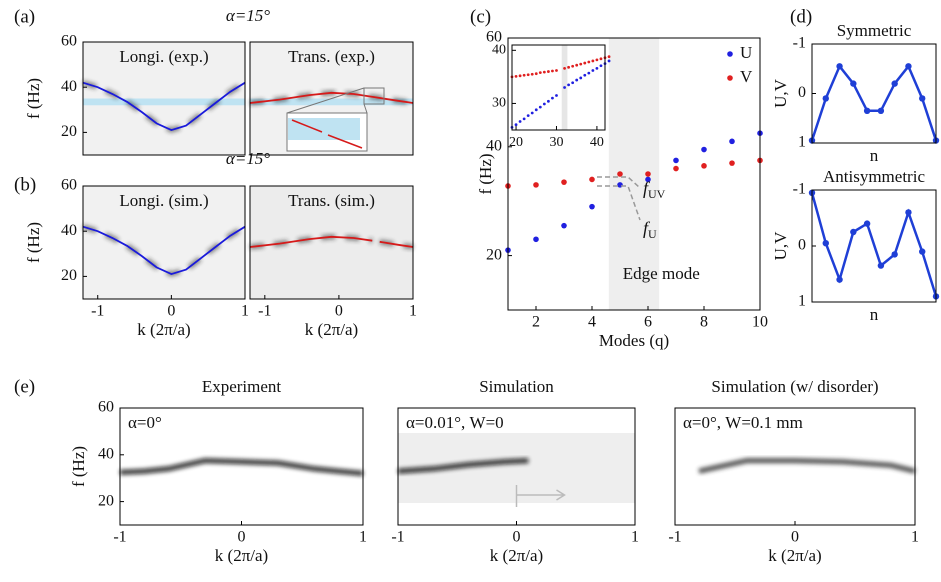 Image resolution: width=941 pixels, height=582 pixels. I want to click on heatmap-ridge, so click(807, 466).